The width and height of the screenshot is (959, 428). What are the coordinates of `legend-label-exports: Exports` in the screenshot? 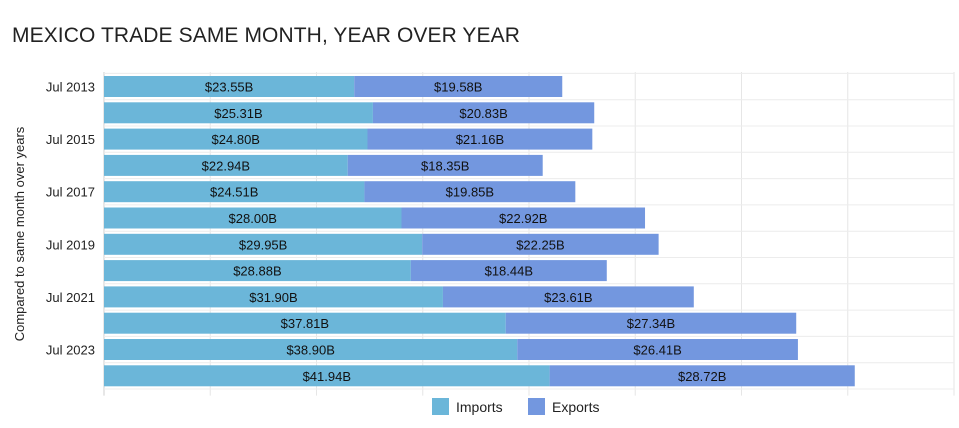 It's located at (575, 407).